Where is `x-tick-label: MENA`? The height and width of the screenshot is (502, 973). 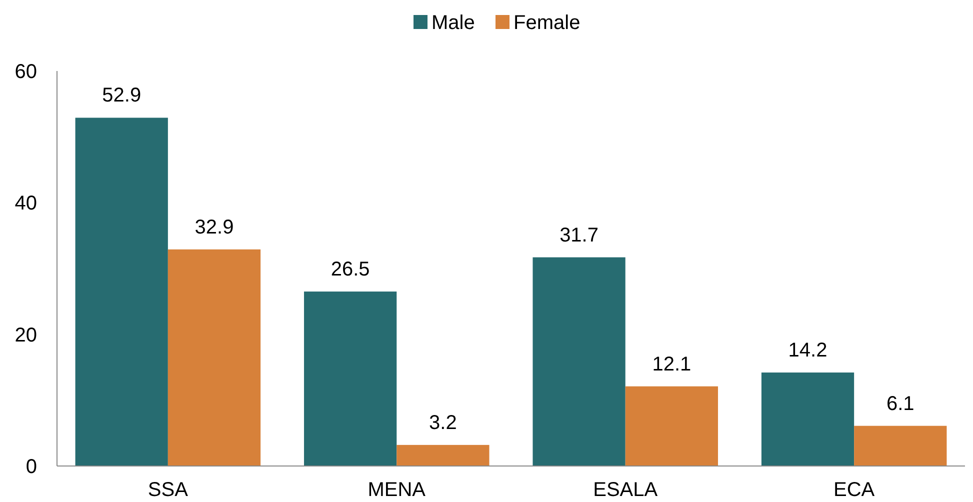 x-tick-label: MENA is located at coordinates (397, 490).